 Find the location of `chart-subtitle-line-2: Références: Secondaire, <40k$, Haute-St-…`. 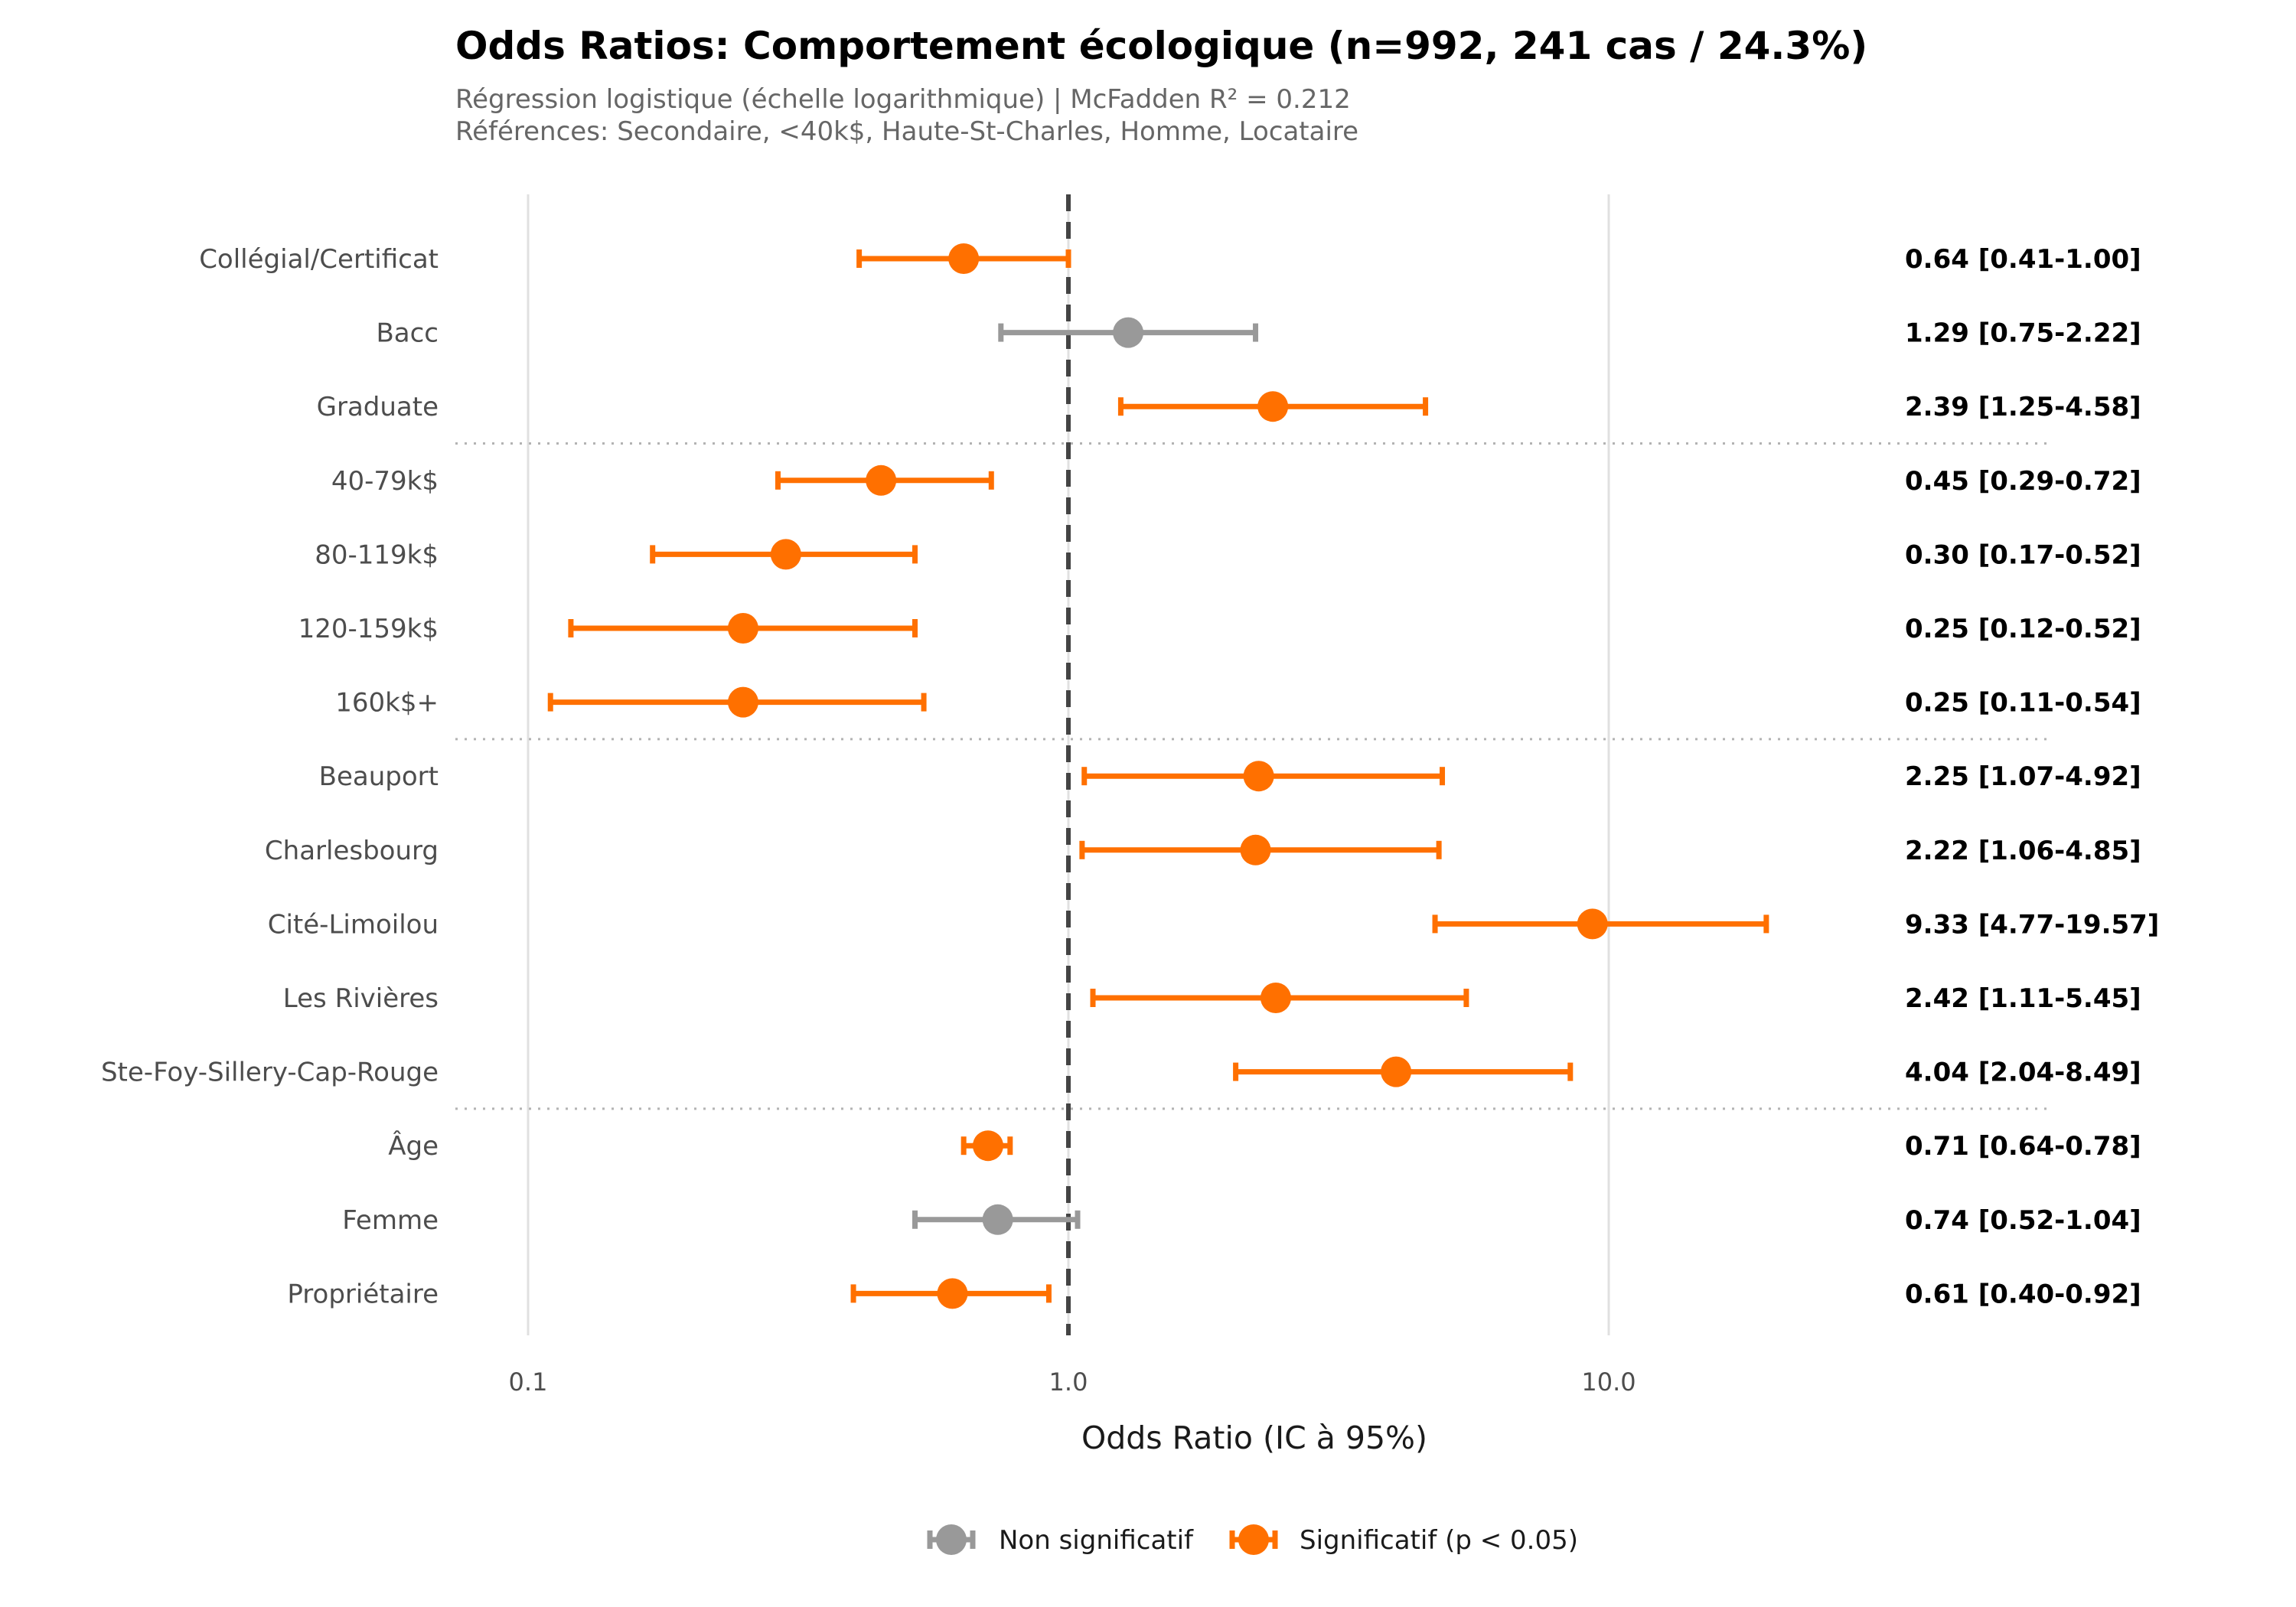

chart-subtitle-line-2: Références: Secondaire, <40k$, Haute-St-… is located at coordinates (906, 131).